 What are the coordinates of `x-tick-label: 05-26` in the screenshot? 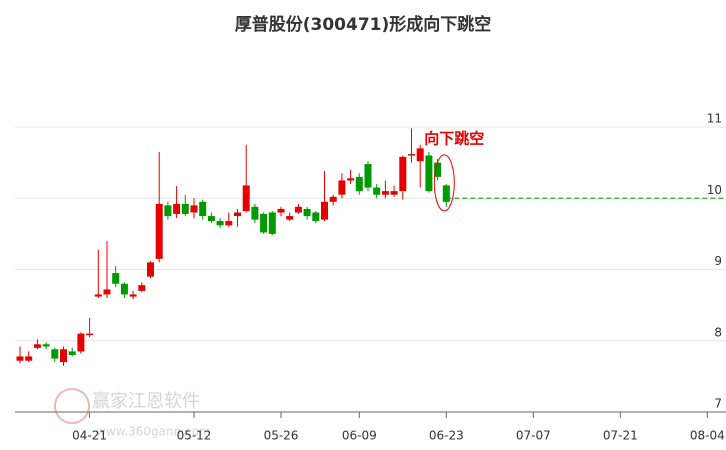 It's located at (281, 436).